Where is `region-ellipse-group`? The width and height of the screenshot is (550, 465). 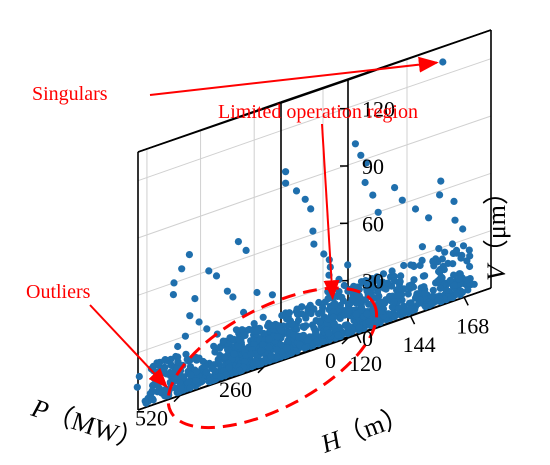 region-ellipse-group is located at coordinates (272, 358).